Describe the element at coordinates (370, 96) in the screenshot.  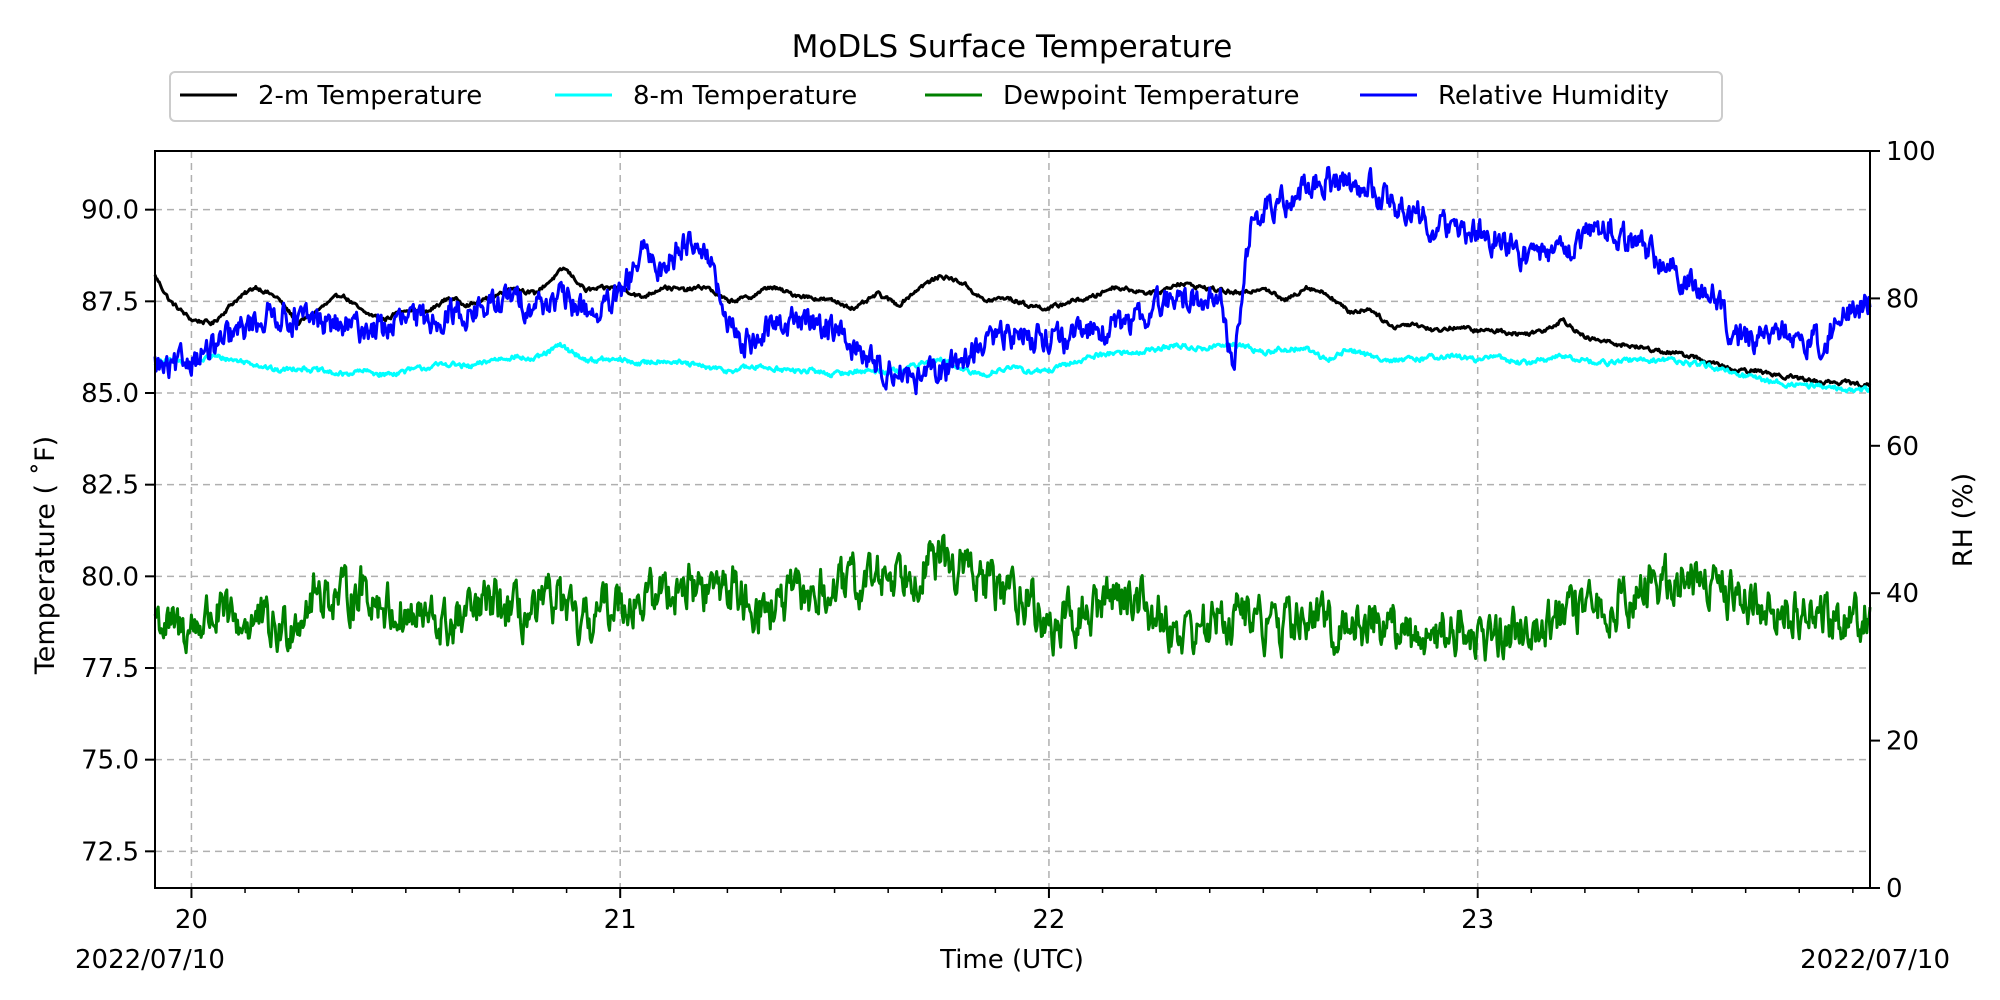
I see `legend-label: 2-m Temperature` at that location.